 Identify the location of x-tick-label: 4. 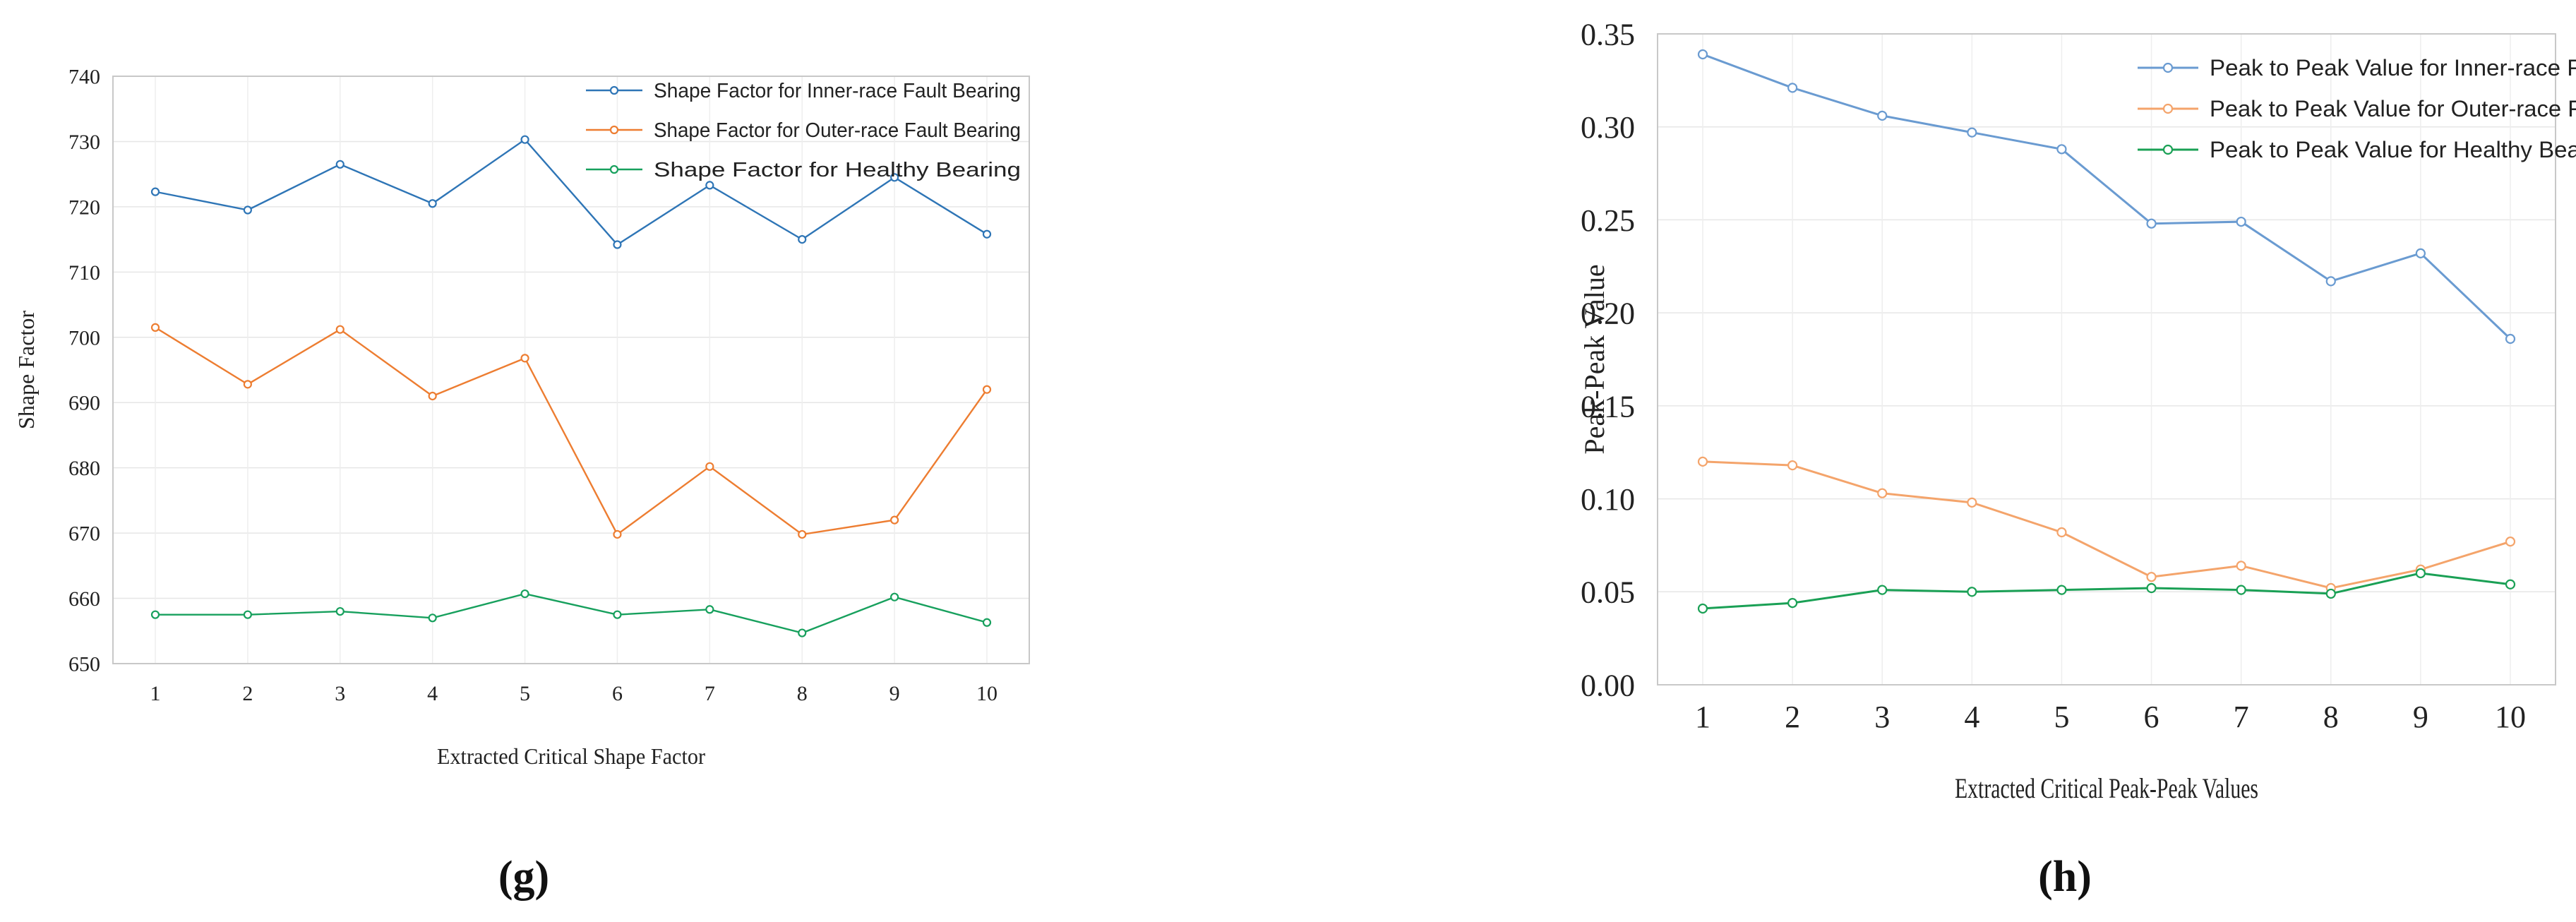
(1971, 717).